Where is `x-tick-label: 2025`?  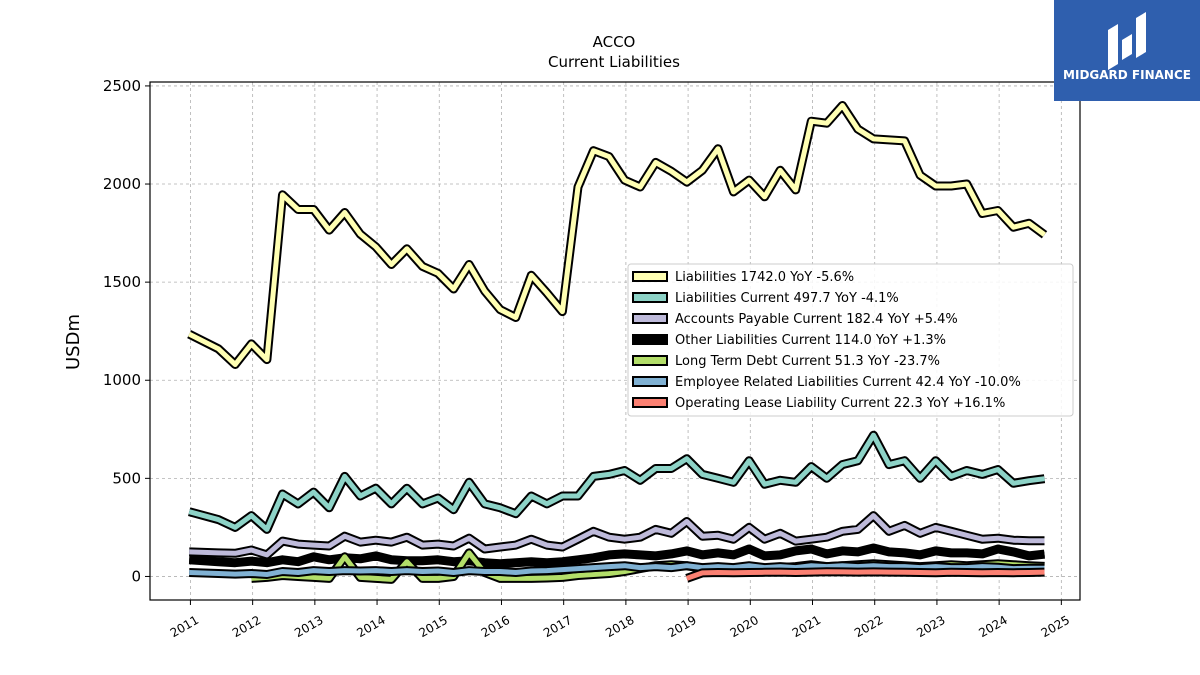
x-tick-label: 2025 is located at coordinates (1055, 626).